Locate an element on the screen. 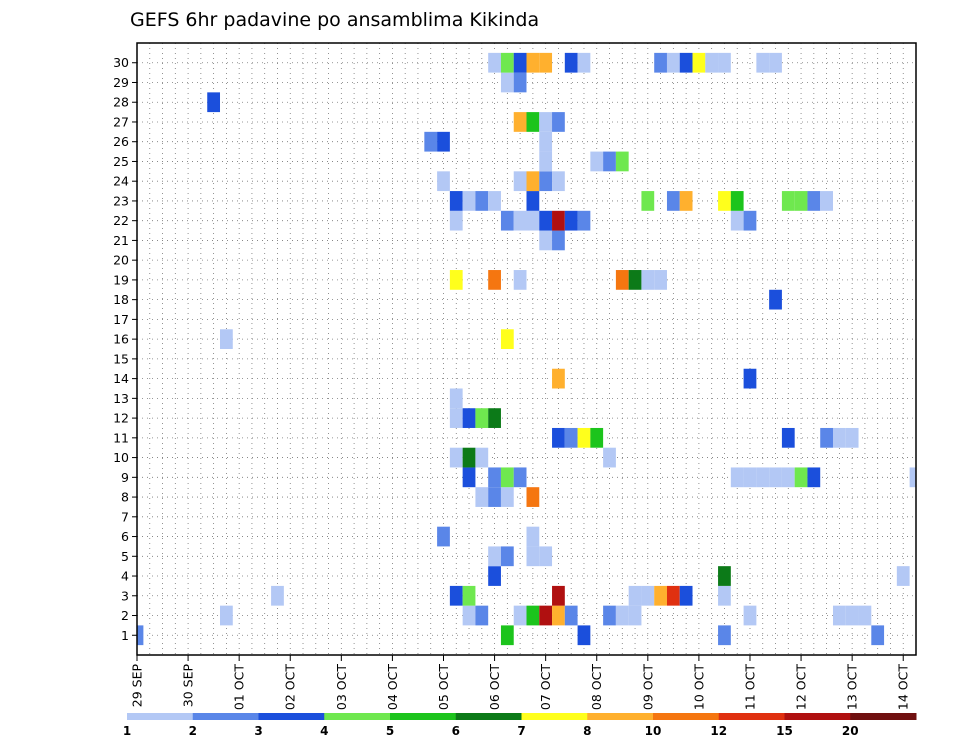  y-tick-label: 7 is located at coordinates (125, 516).